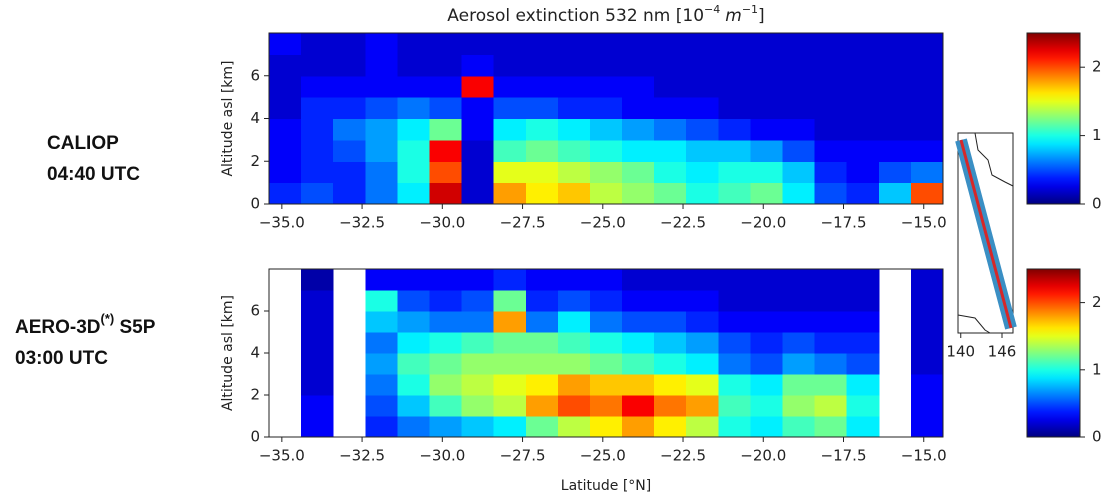 Image resolution: width=1105 pixels, height=503 pixels. Describe the element at coordinates (135, 327) in the screenshot. I see `panel-label-rest: S5P` at that location.